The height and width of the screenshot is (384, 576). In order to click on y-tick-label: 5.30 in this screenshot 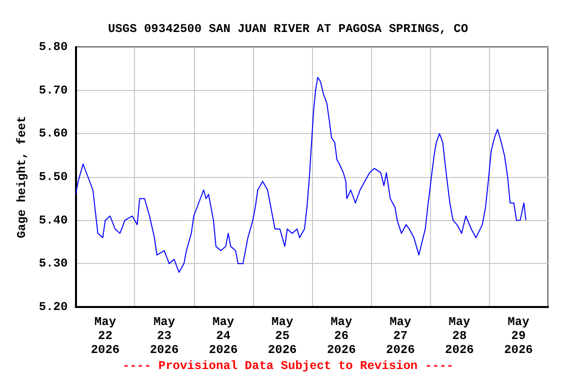, I will do `click(53, 263)`.